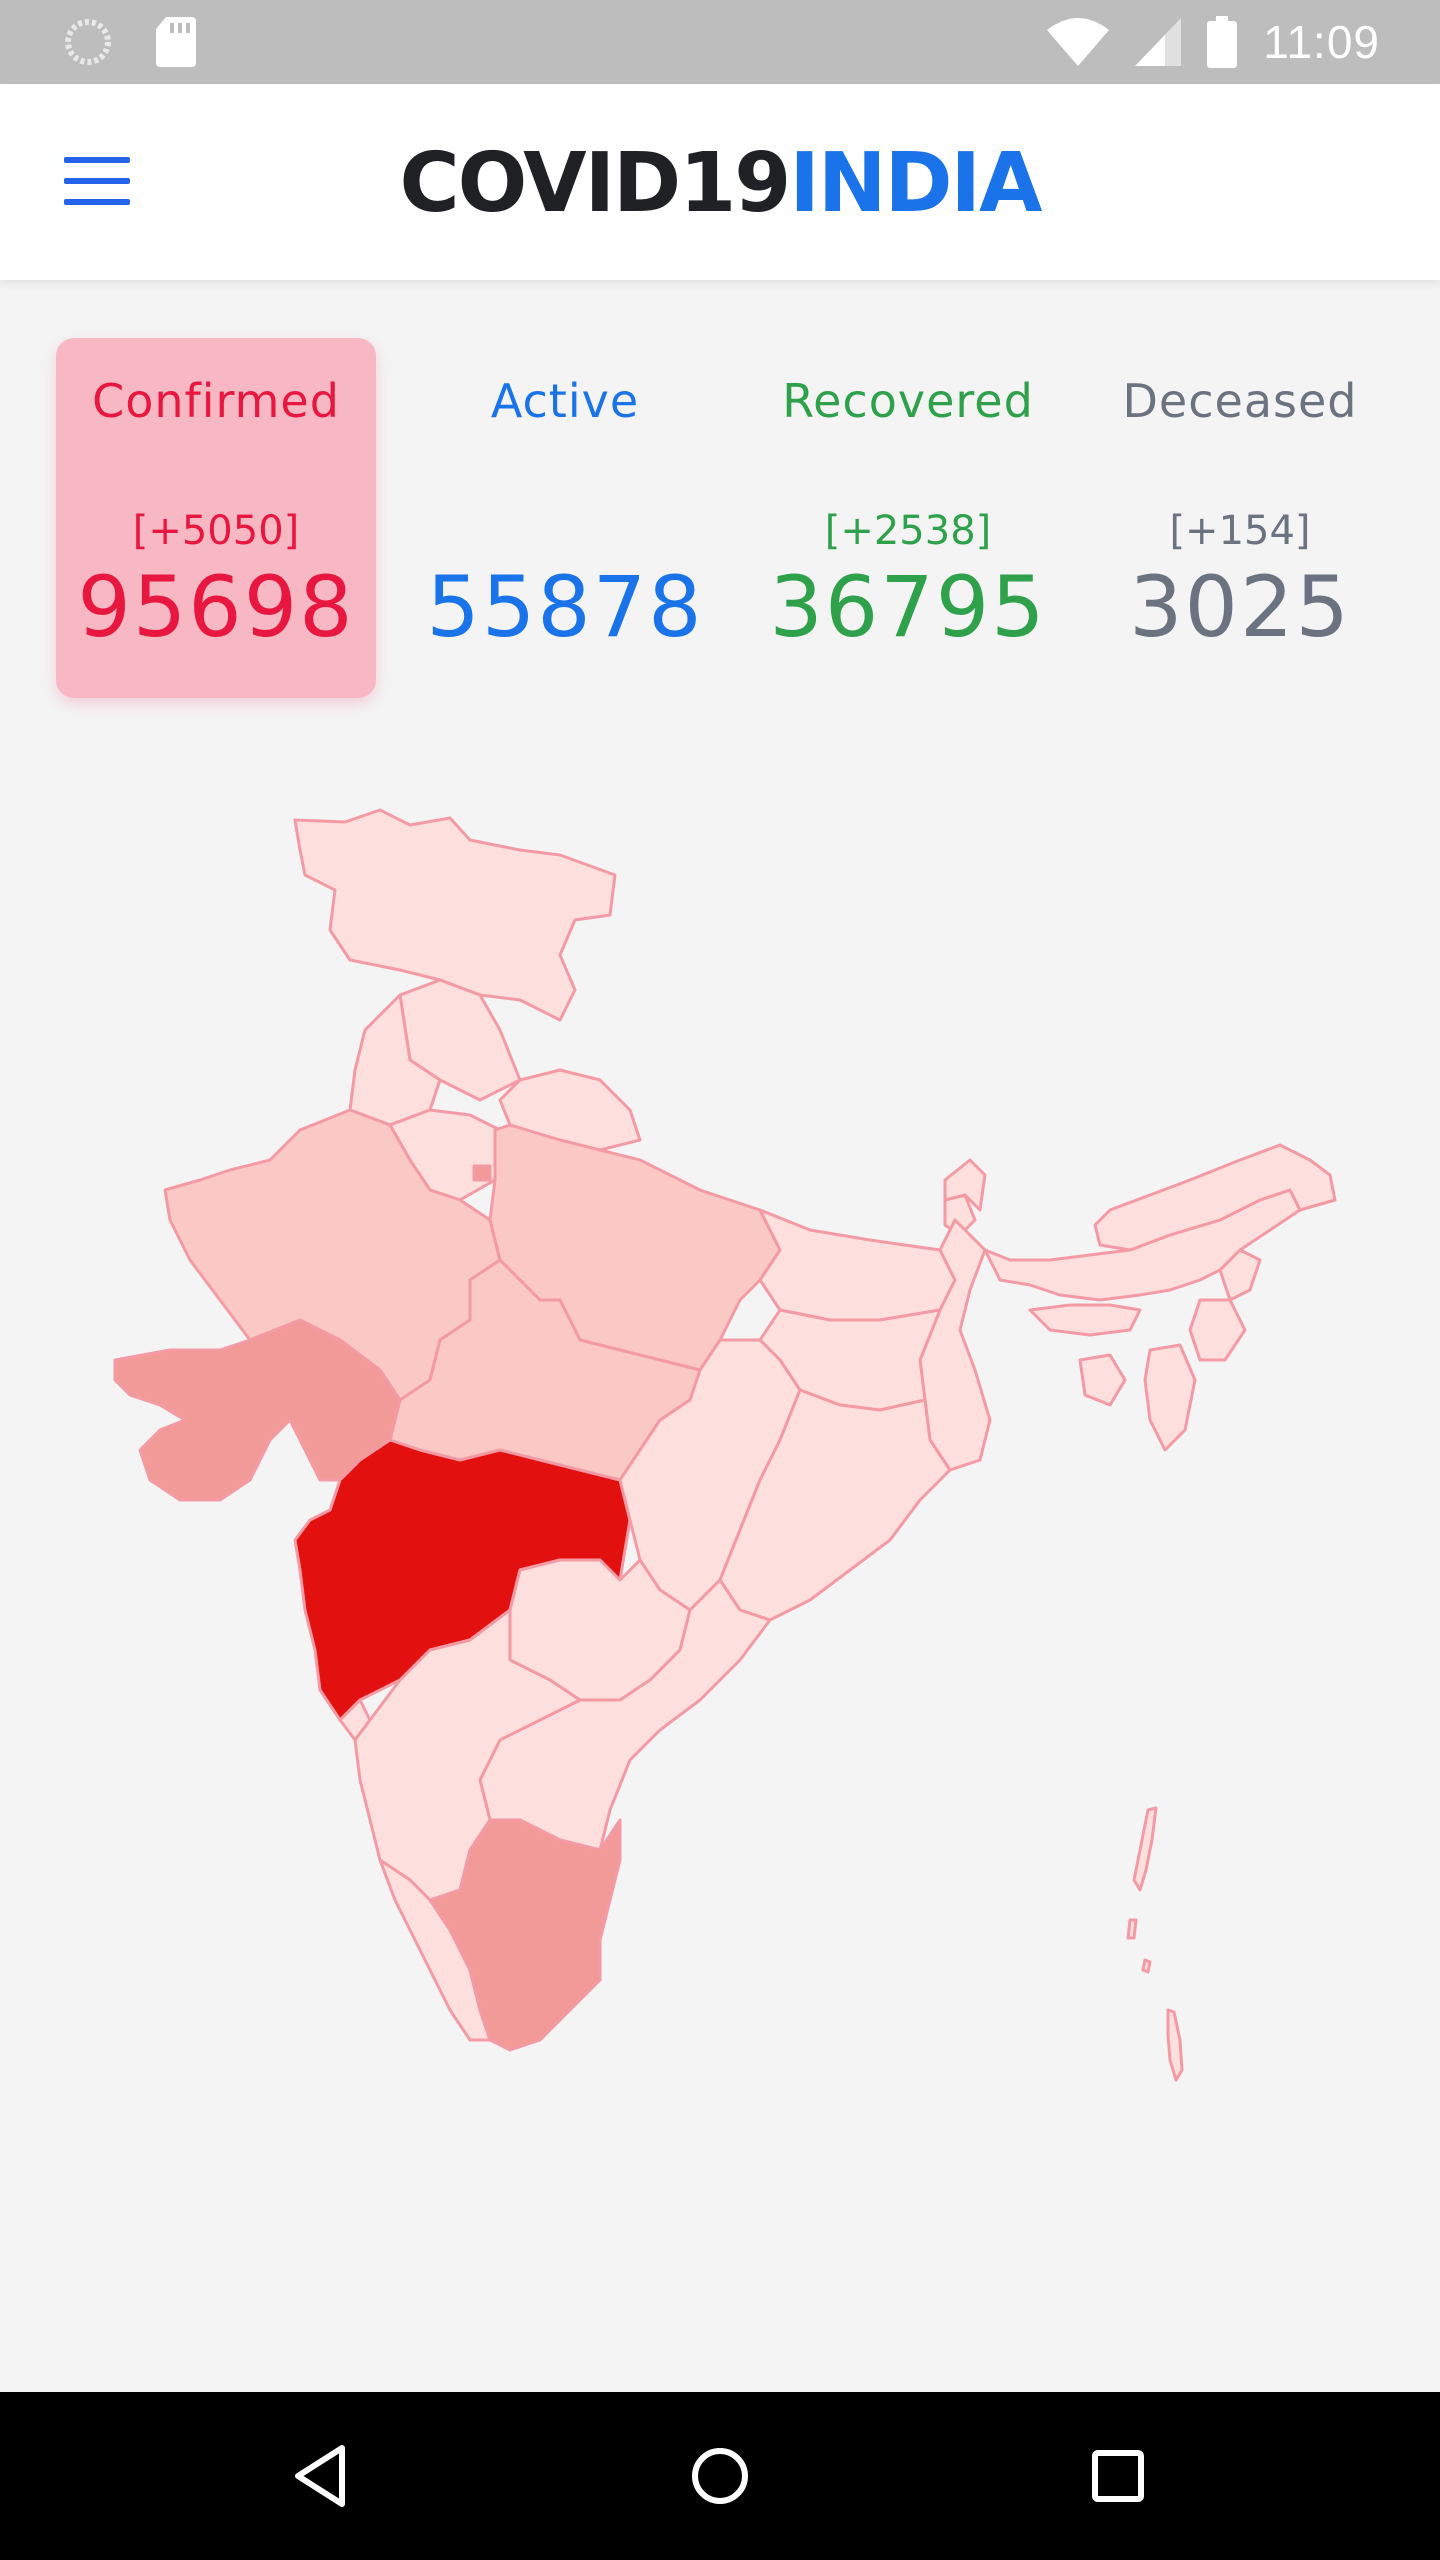 The image size is (1440, 2560). Describe the element at coordinates (1085, 1320) in the screenshot. I see `state-meghalaya` at that location.